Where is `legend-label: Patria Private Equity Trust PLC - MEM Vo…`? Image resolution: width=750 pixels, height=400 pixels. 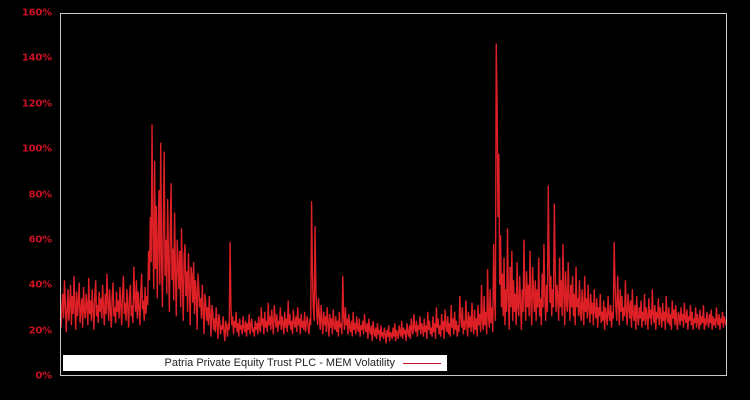 legend-label: Patria Private Equity Trust PLC - MEM Vo… is located at coordinates (279, 363).